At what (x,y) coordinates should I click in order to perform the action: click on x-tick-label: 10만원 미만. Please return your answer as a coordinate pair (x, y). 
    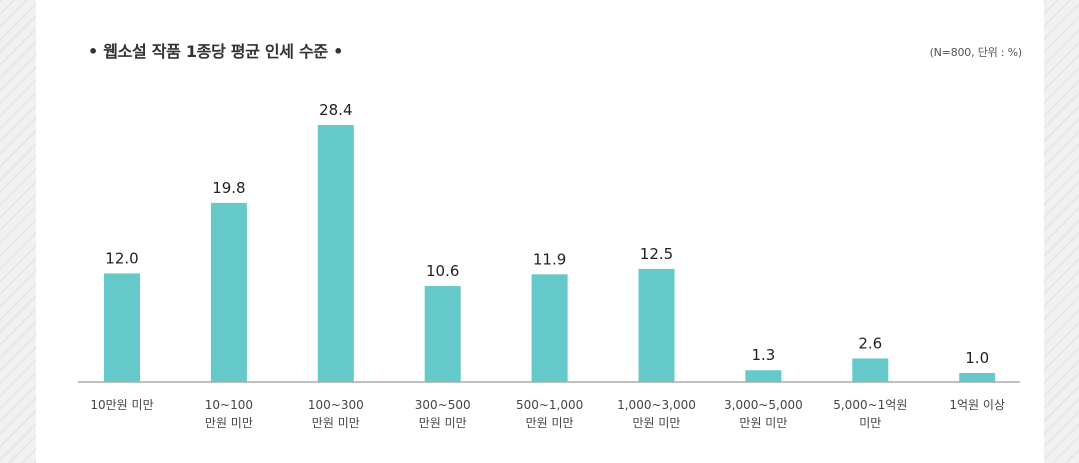
    Looking at the image, I should click on (121, 405).